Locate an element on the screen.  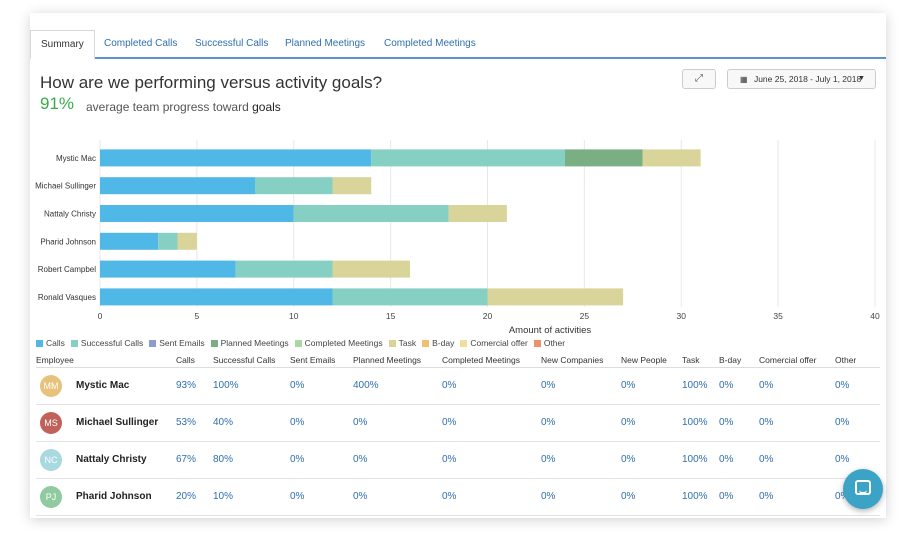
legend-item: Planned Meetings is located at coordinates (249, 343).